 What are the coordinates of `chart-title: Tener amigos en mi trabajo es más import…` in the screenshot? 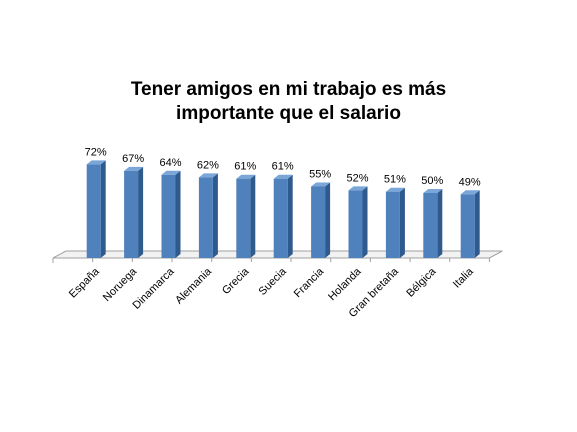 It's located at (288, 102).